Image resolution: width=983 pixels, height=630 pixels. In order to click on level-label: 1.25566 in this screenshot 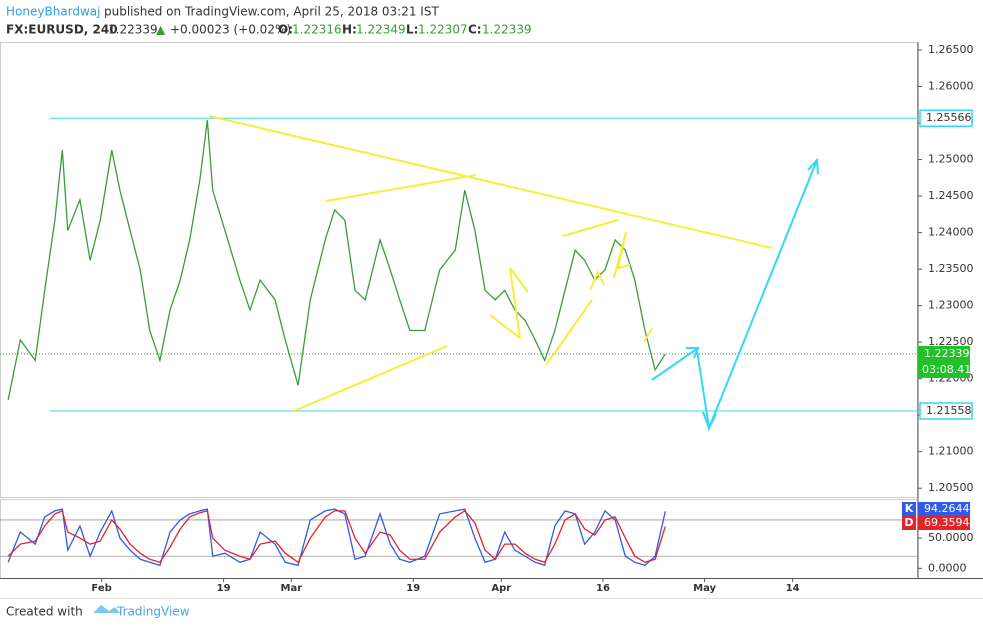, I will do `click(949, 117)`.